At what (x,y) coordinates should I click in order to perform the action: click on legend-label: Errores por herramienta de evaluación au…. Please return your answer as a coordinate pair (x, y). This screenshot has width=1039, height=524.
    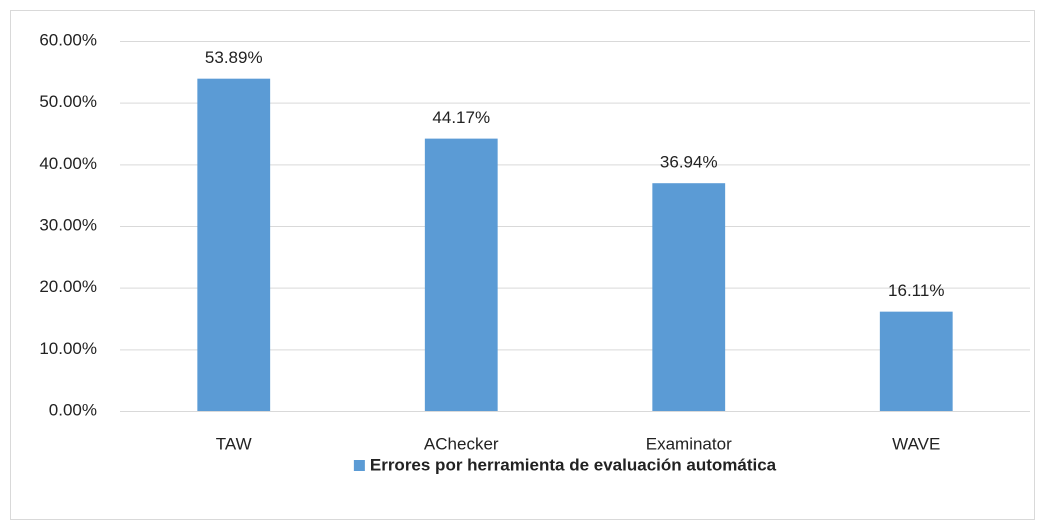
    Looking at the image, I should click on (573, 464).